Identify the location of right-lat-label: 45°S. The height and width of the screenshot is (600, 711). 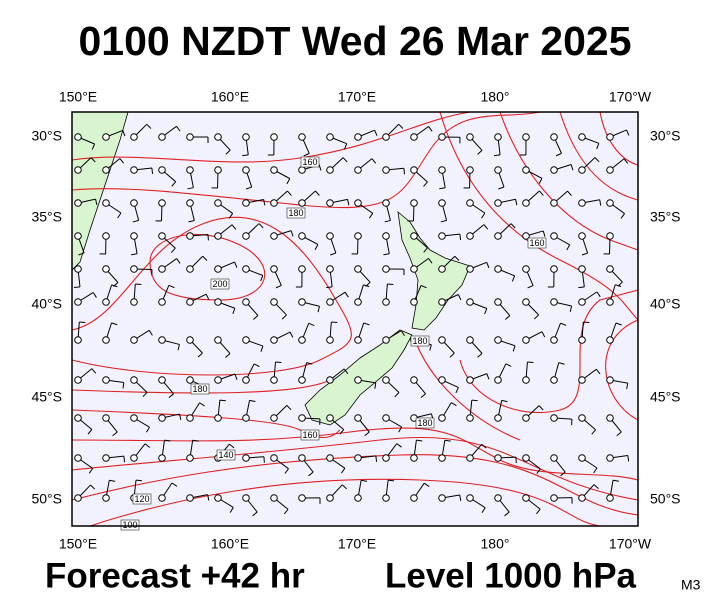
(665, 397).